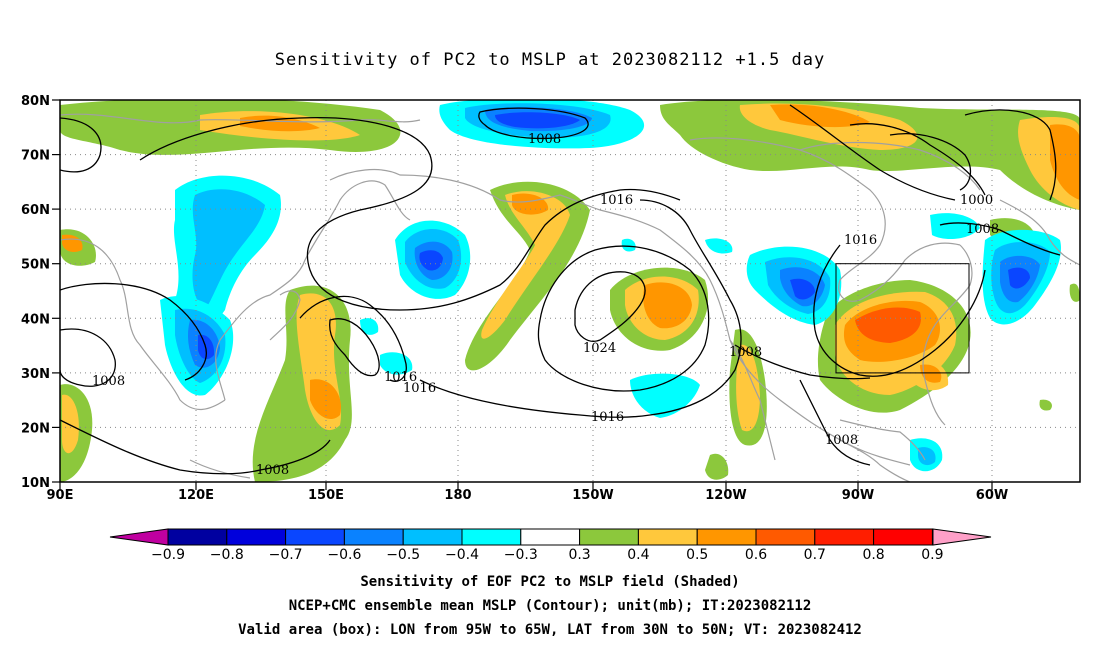 Image resolution: width=1100 pixels, height=650 pixels. I want to click on lon-label: 60W, so click(992, 495).